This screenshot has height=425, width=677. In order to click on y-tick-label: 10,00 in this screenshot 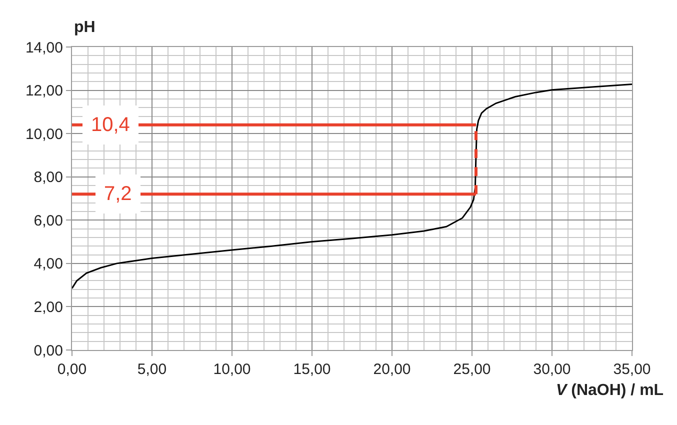, I will do `click(44, 134)`.